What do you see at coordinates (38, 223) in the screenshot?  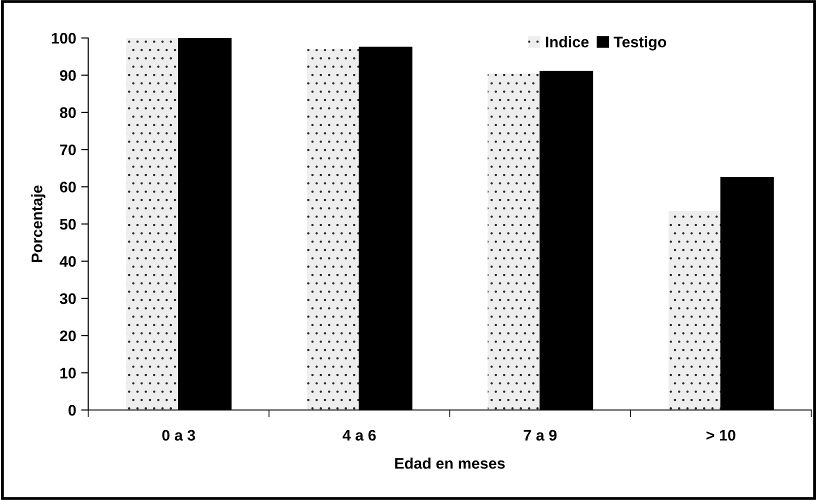 I see `y-axis-title: Porcentaje` at bounding box center [38, 223].